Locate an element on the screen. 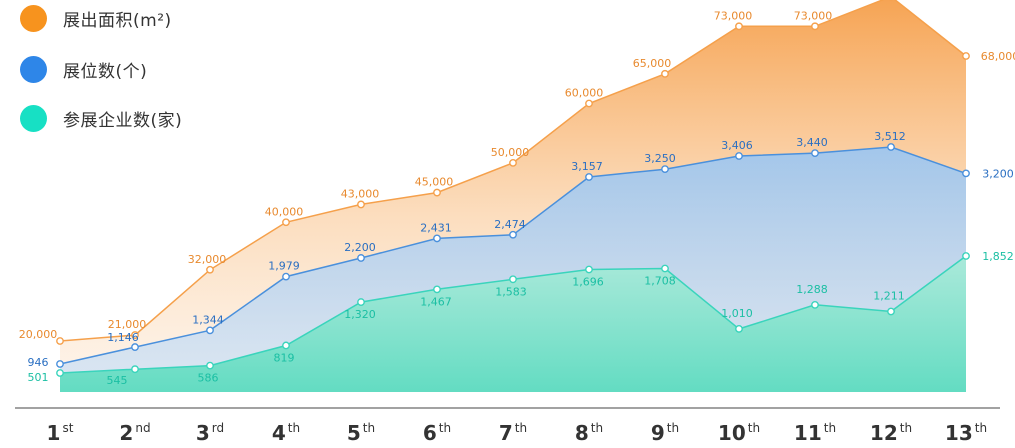 This screenshot has height=448, width=1015. data-label-exhibitors-1: 501 is located at coordinates (38, 377).